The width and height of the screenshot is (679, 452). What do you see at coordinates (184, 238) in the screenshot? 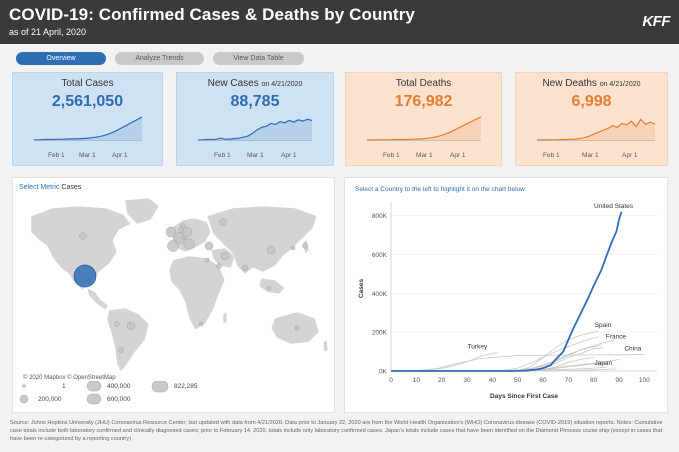
I see `map-bubble-switzerland` at bounding box center [184, 238].